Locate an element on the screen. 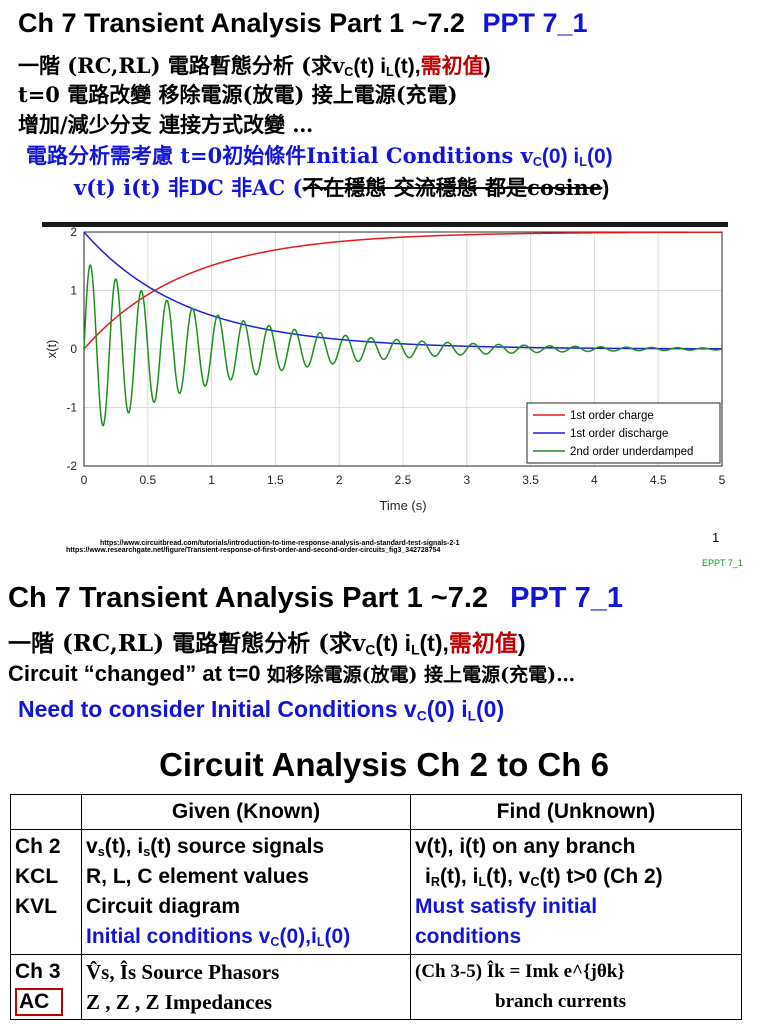 Image resolution: width=768 pixels, height=1024 pixels. table-header-row: Given (Known) Find (Unknown) is located at coordinates (376, 812).